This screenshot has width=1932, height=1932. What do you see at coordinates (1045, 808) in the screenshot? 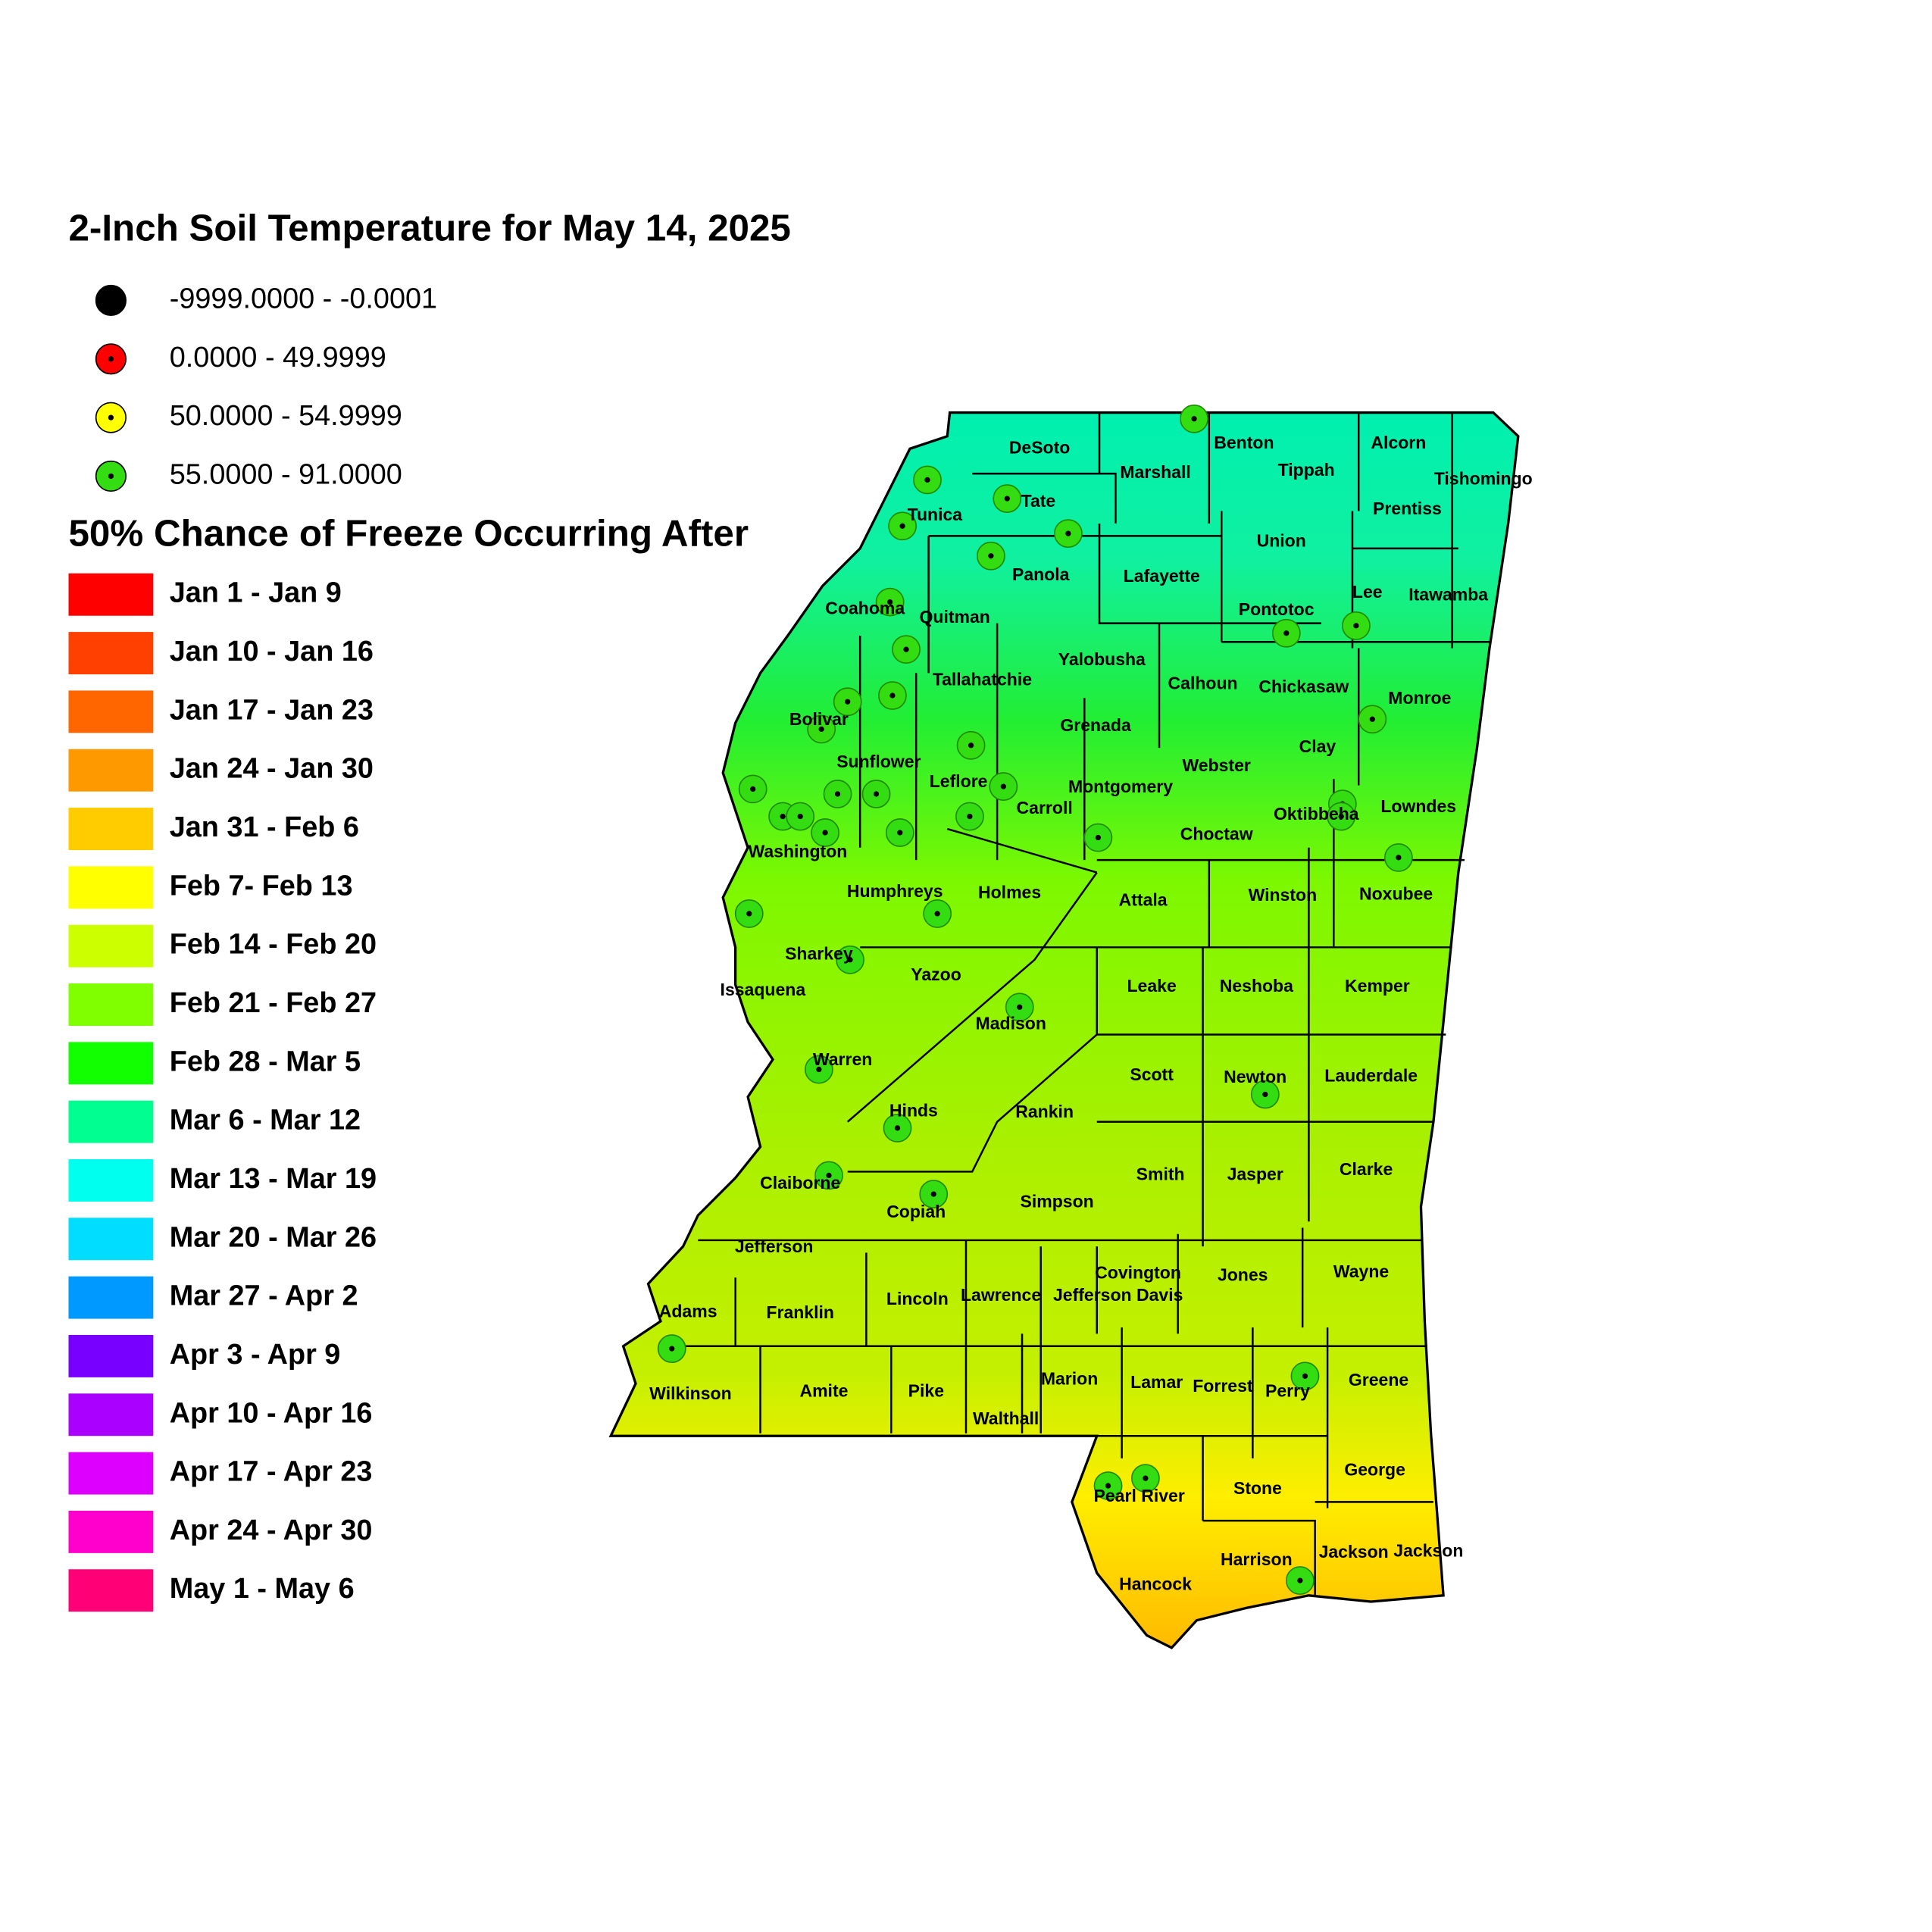
I see `county-label: Carroll` at bounding box center [1045, 808].